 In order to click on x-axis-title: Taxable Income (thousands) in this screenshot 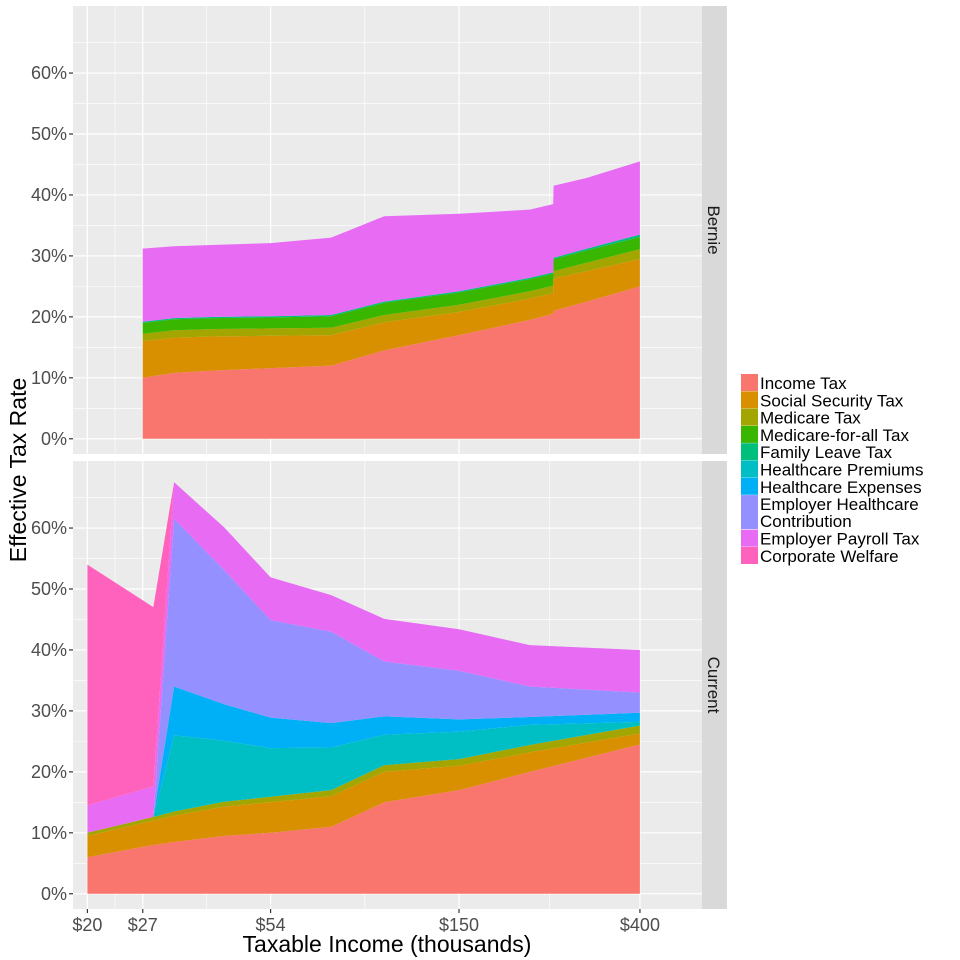, I will do `click(387, 944)`.